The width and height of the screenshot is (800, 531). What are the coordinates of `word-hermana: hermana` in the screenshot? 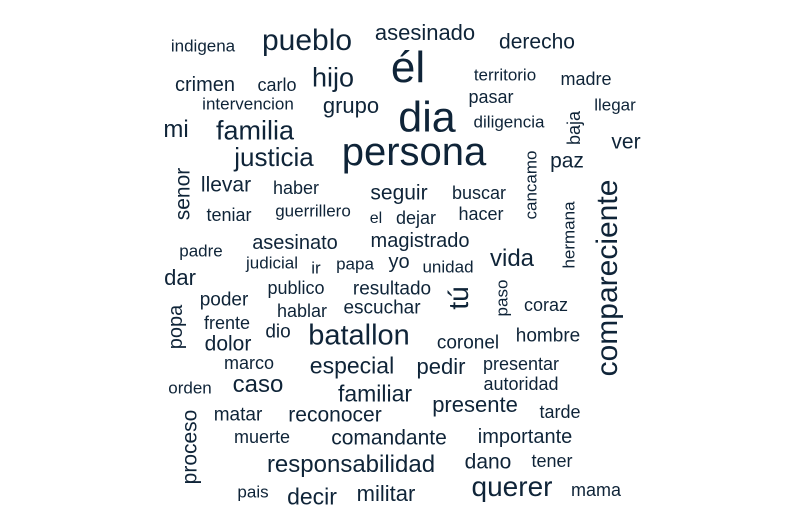 It's located at (569, 235).